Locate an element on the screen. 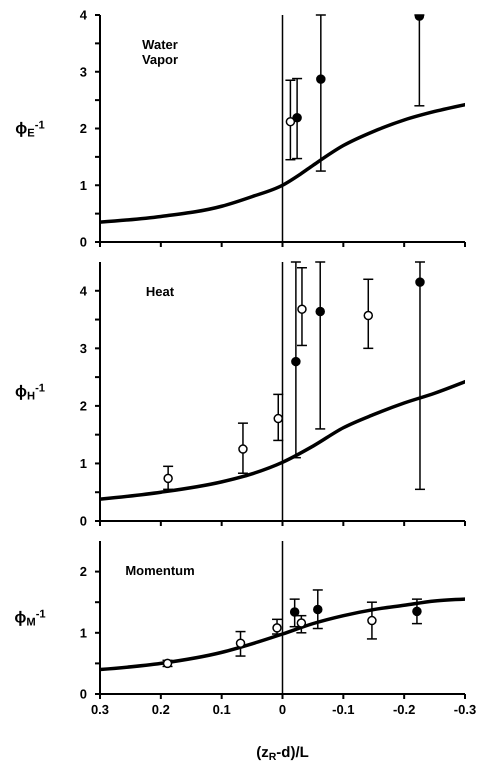 The width and height of the screenshot is (478, 769). annotation: Water Vapor is located at coordinates (160, 52).